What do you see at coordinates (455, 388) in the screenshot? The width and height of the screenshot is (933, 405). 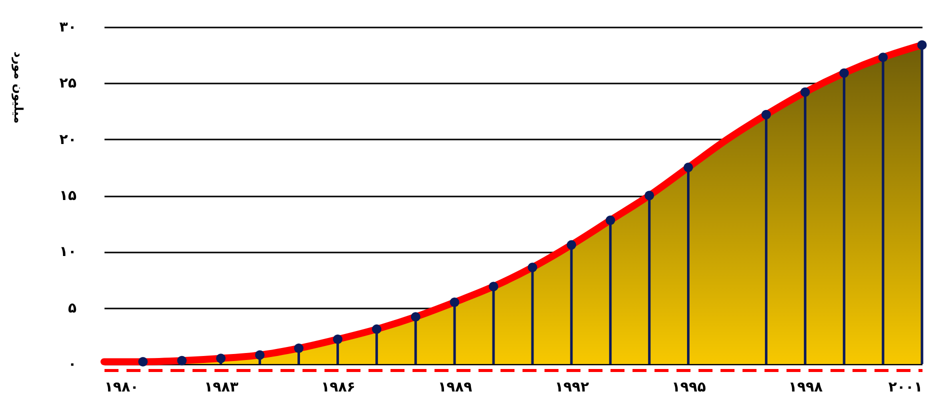 I see `x-tick-label: ۱۹۸۹` at bounding box center [455, 388].